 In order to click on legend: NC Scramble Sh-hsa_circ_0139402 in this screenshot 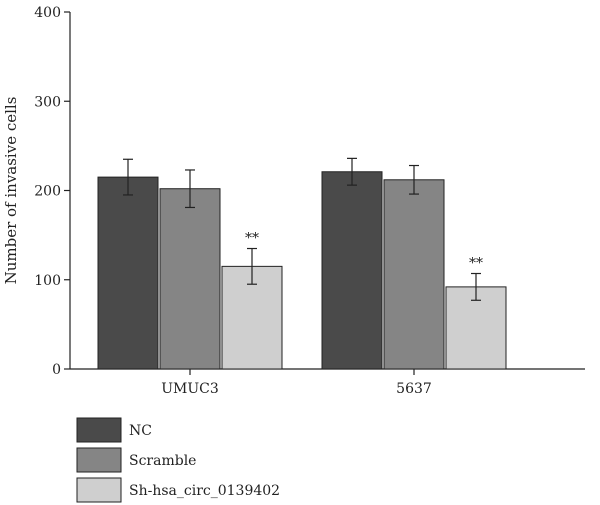, I will do `click(178, 460)`.